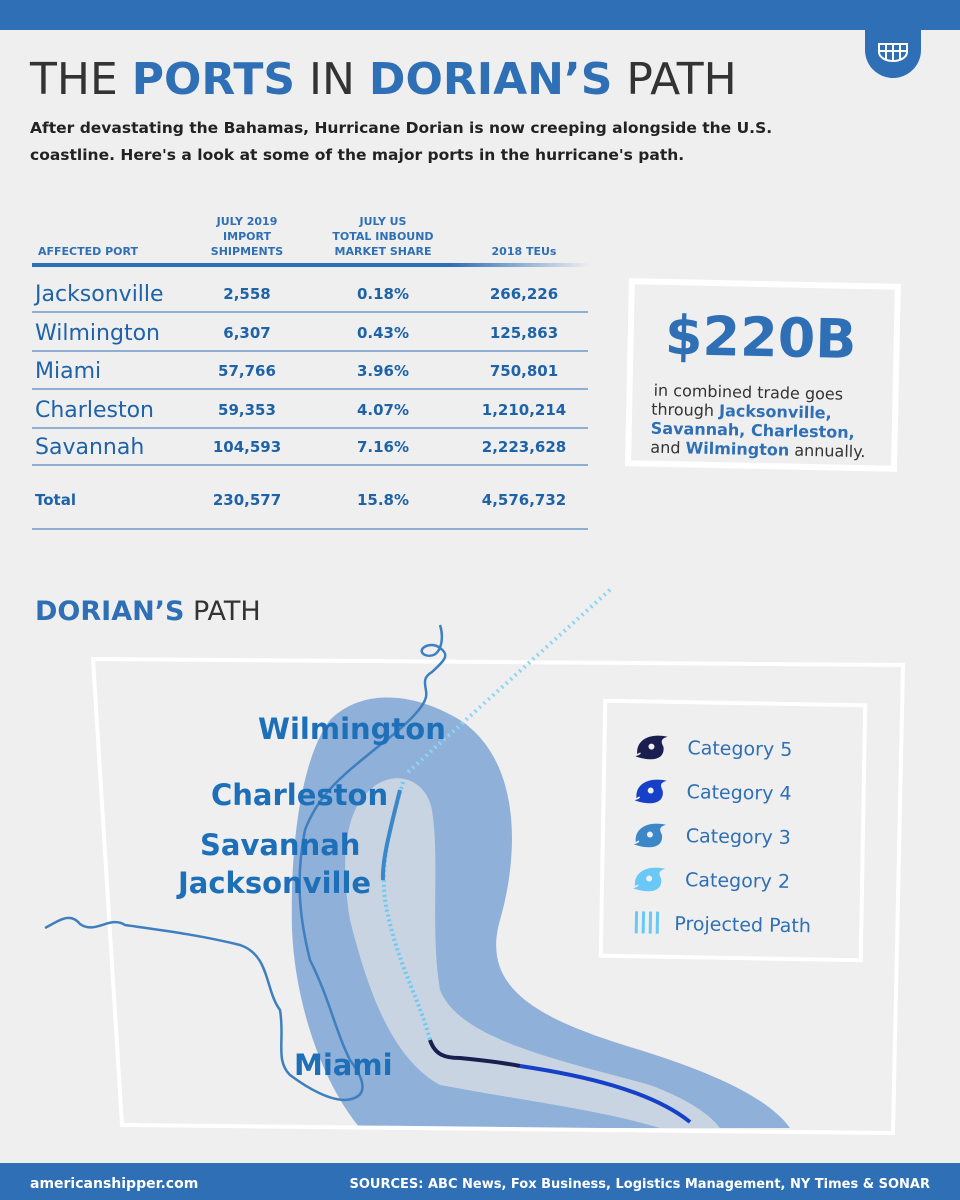  I want to click on projected-path, so click(406, 911).